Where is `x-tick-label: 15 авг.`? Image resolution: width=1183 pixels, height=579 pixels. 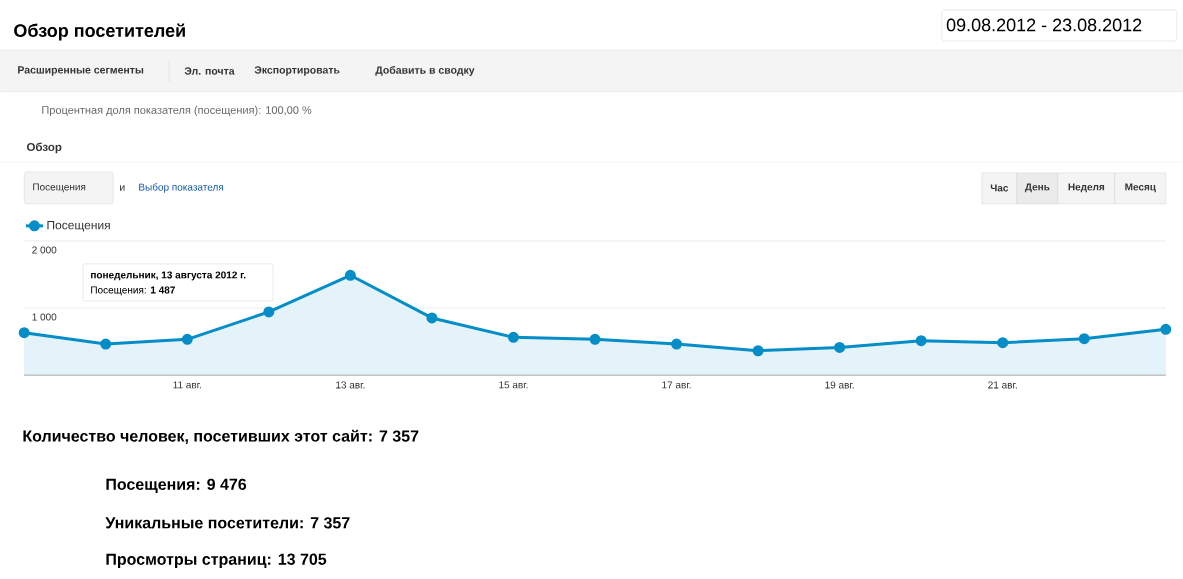 x-tick-label: 15 авг. is located at coordinates (513, 385).